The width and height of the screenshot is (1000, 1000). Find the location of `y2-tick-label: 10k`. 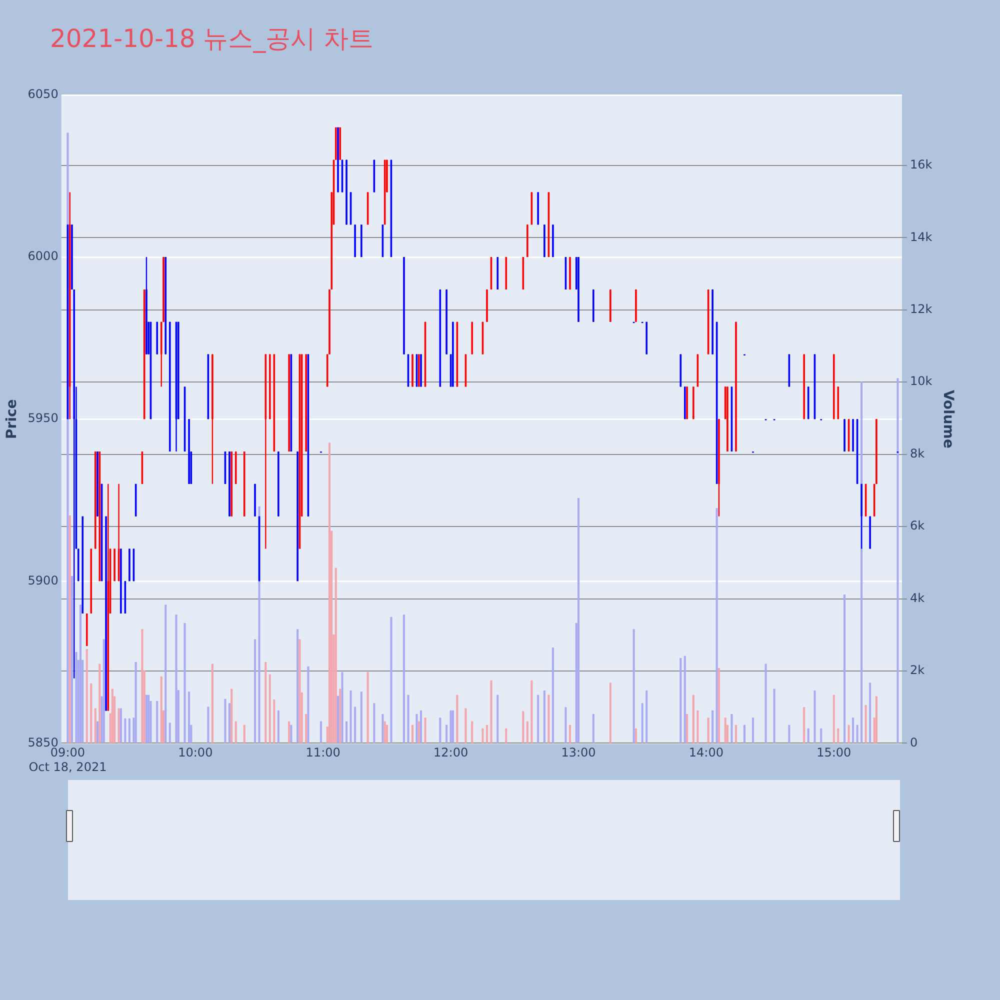

y2-tick-label: 10k is located at coordinates (921, 381).